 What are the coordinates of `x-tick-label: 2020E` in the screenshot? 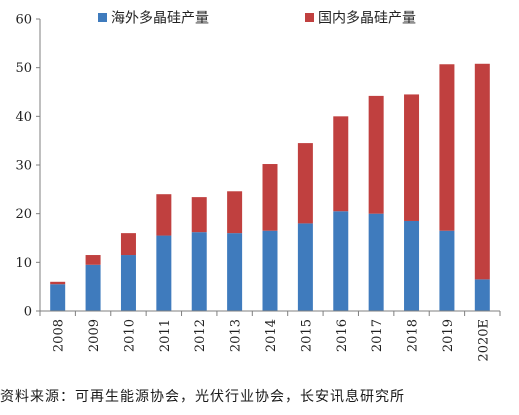 It's located at (483, 340).